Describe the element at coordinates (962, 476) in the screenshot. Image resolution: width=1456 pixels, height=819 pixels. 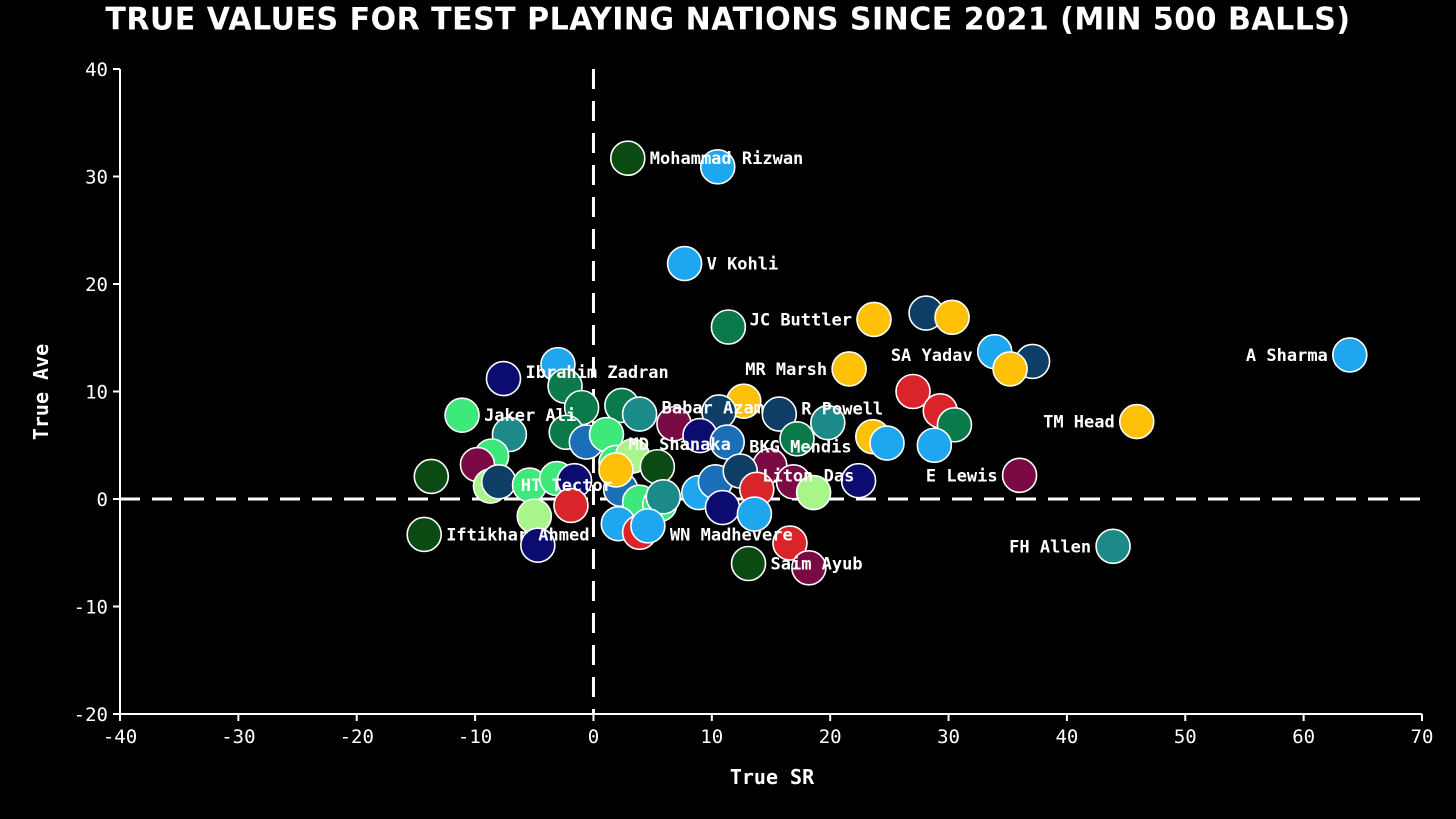
I see `point-label: E Lewis` at that location.